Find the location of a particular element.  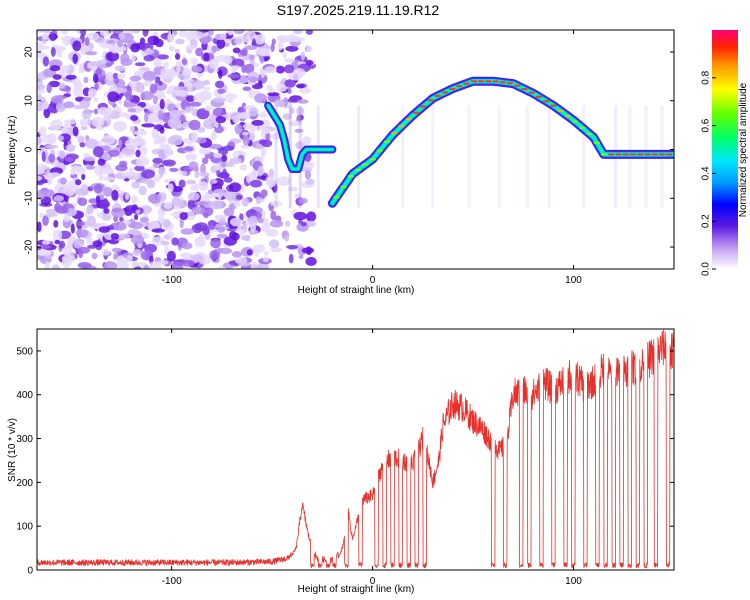

y-tick-label: 400 is located at coordinates (24, 395).